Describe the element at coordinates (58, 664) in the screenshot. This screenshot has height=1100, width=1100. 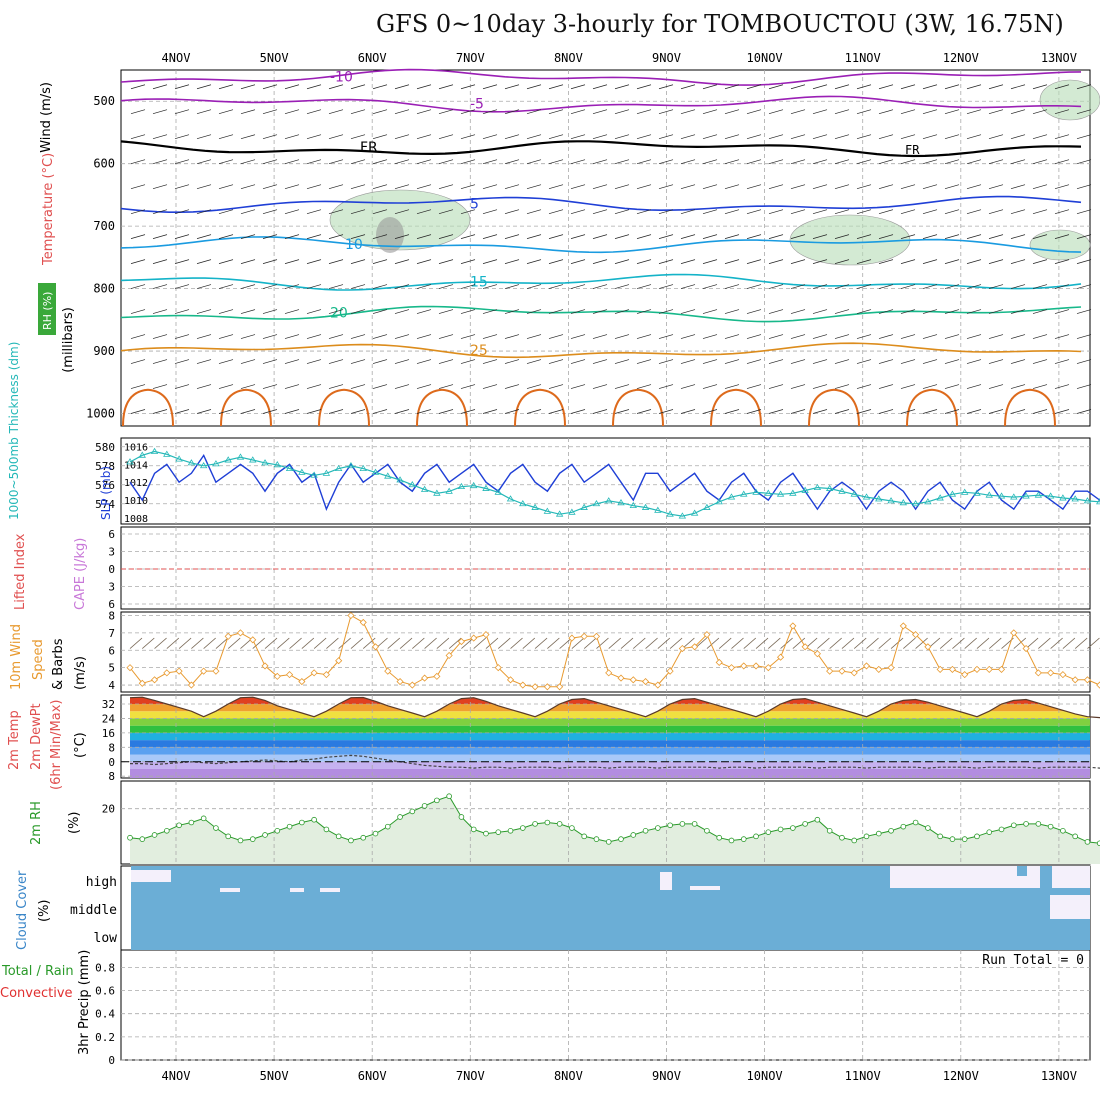
I see `y-axis-label-barbs: & Barbs` at that location.